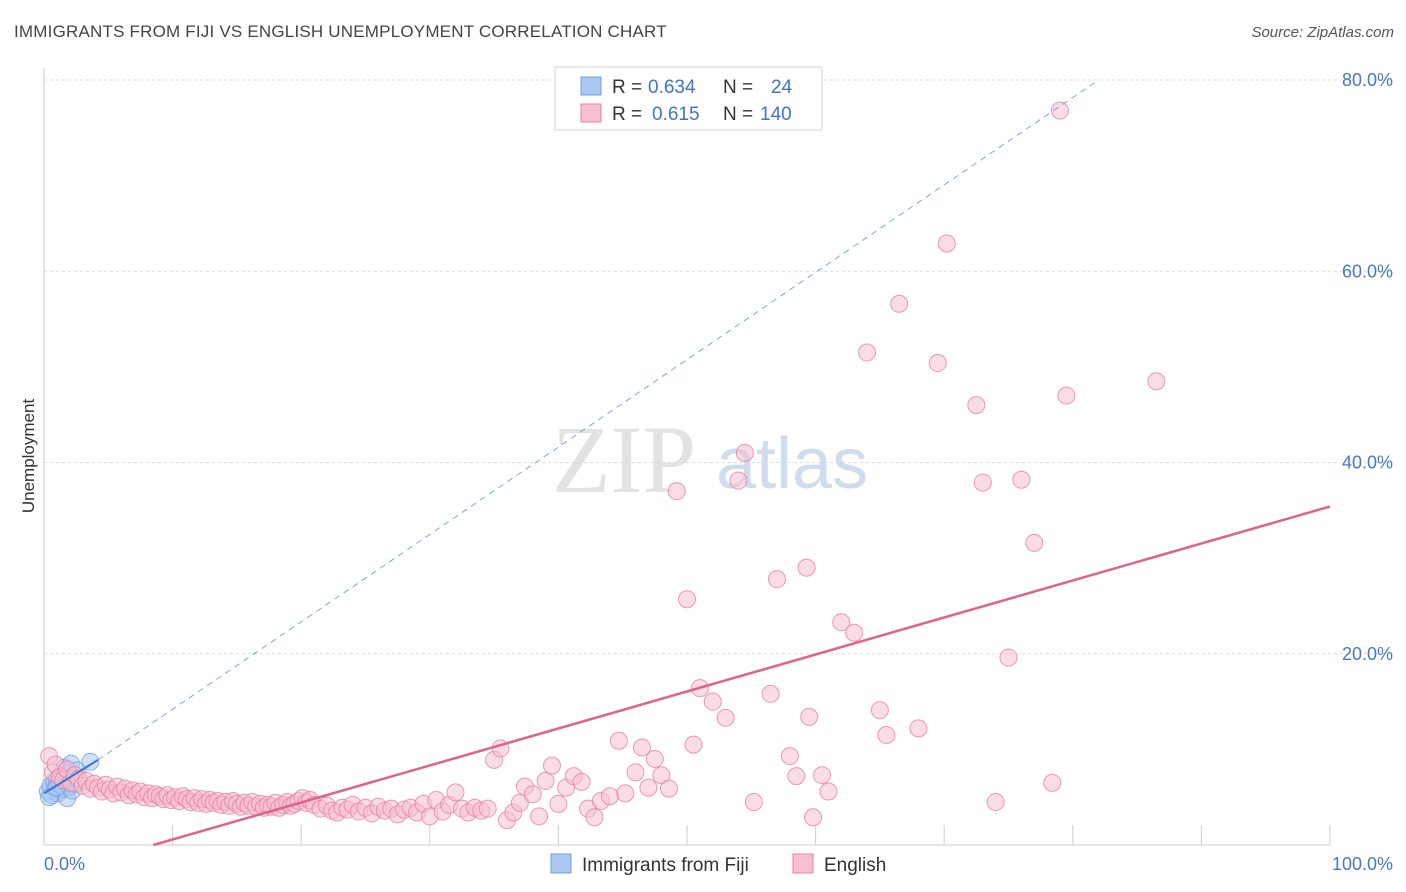 The width and height of the screenshot is (1406, 892). What do you see at coordinates (1367, 80) in the screenshot?
I see `y-tick-label-80: 80.0%` at bounding box center [1367, 80].